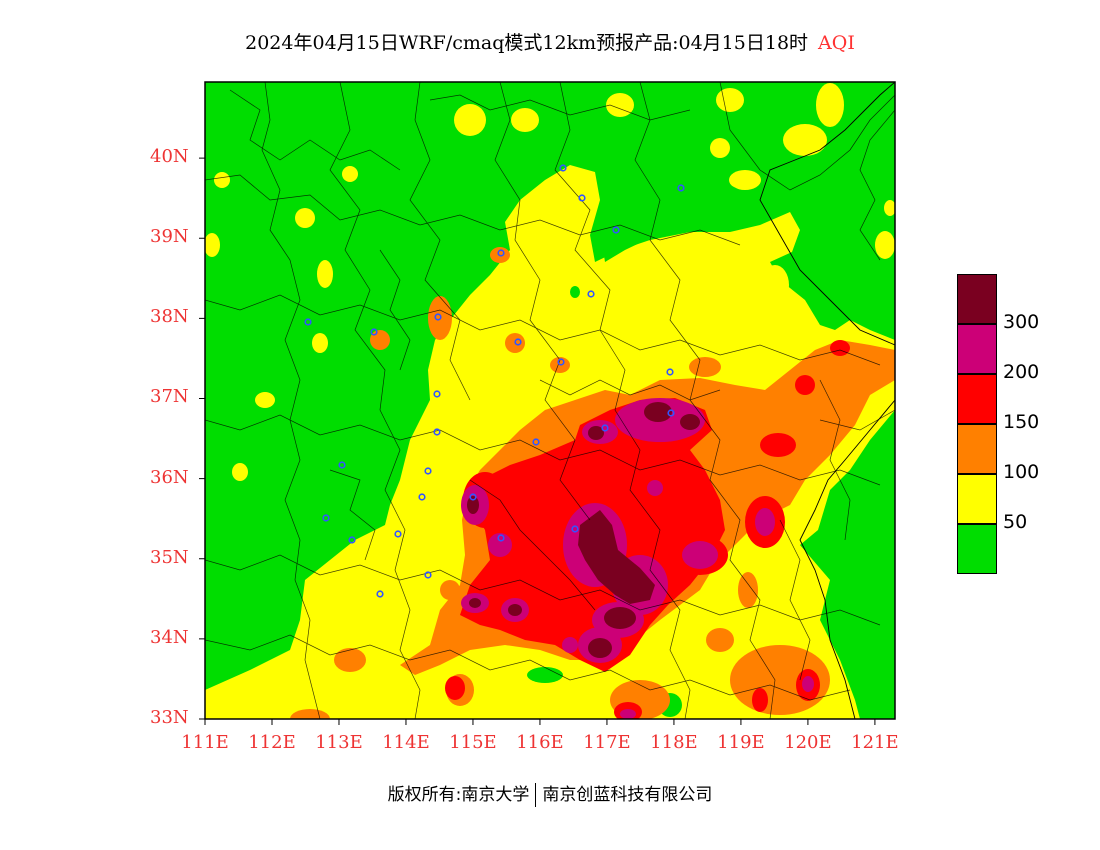  Describe the element at coordinates (473, 742) in the screenshot. I see `lon-tick-label: 115E` at that location.